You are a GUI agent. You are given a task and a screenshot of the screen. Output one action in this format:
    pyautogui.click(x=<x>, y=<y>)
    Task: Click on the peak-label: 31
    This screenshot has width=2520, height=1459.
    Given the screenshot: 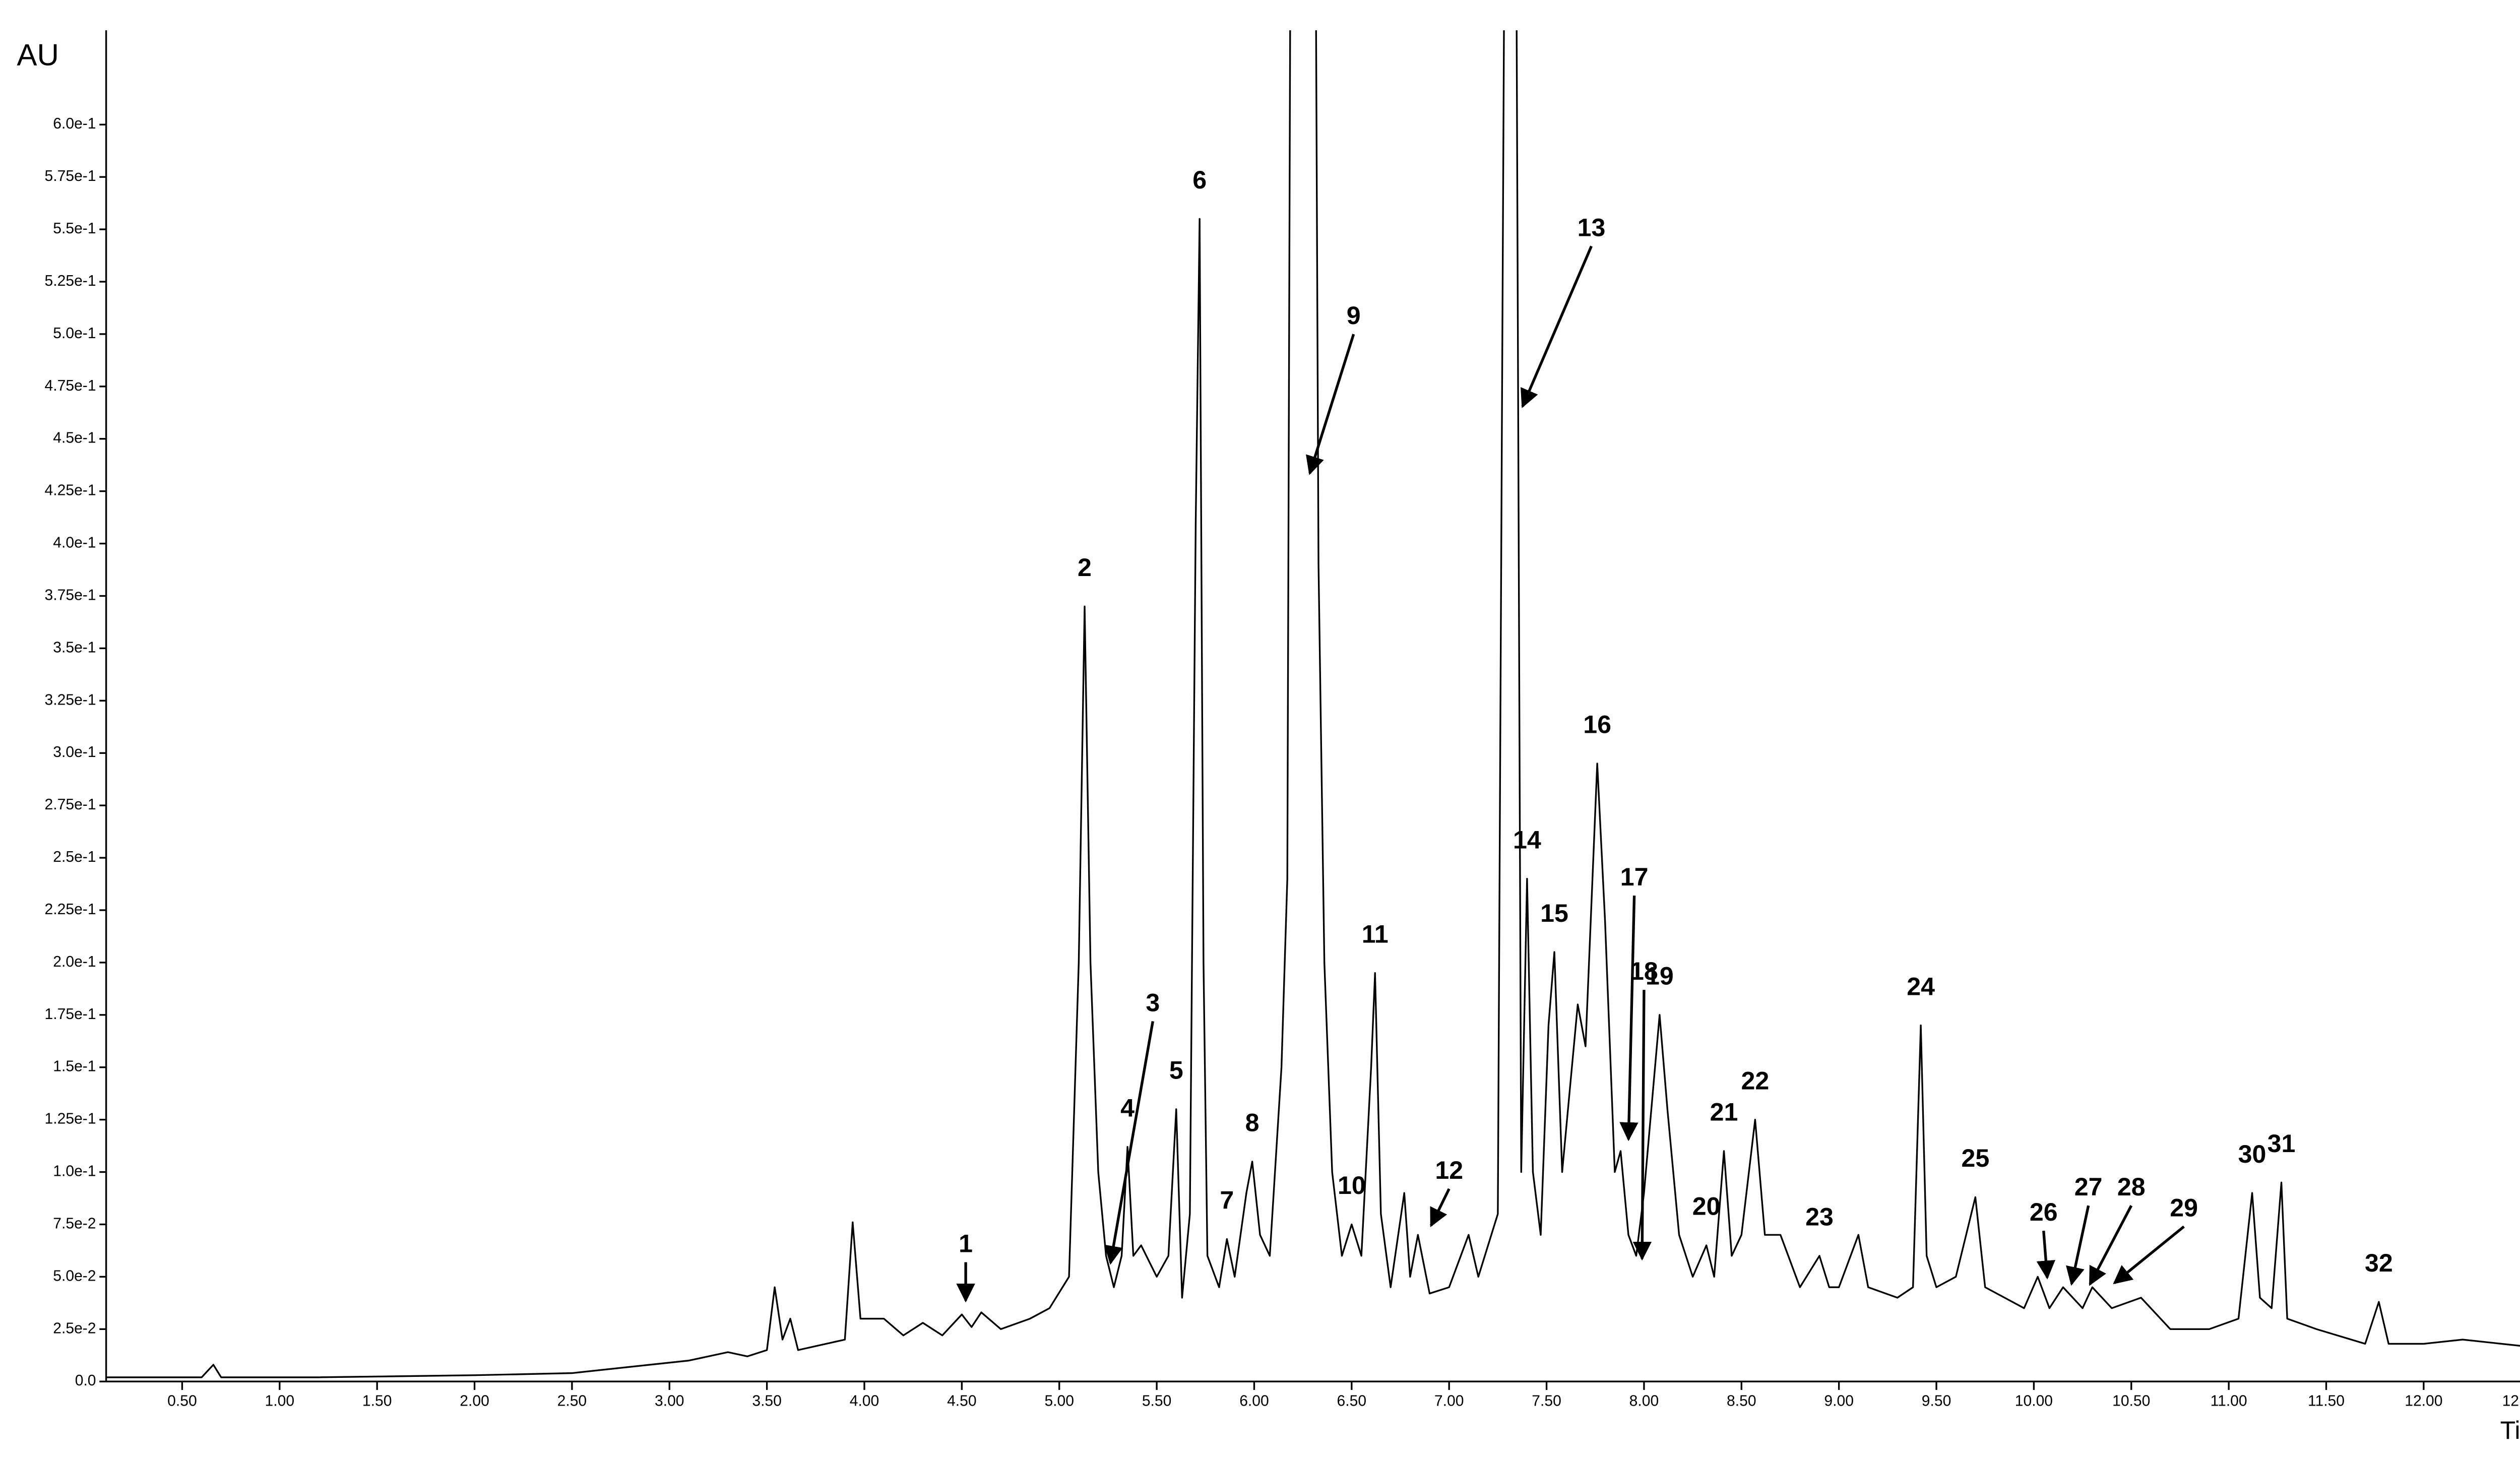 What is the action you would take?
    pyautogui.click(x=2281, y=1143)
    